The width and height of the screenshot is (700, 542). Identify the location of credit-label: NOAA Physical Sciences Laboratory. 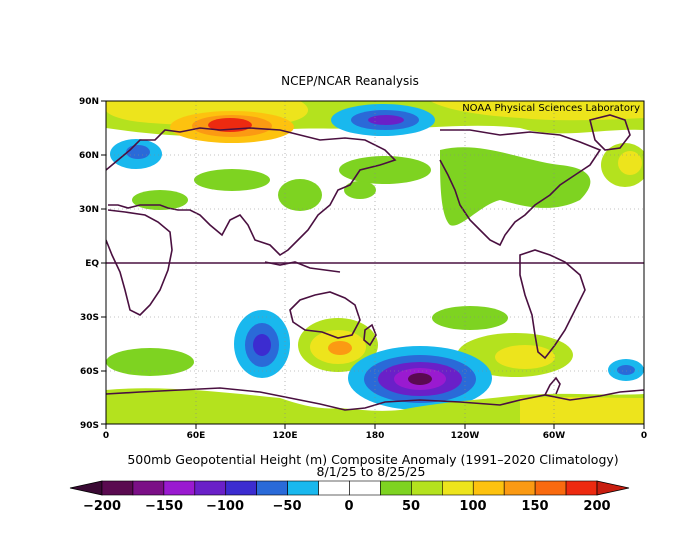
(551, 108).